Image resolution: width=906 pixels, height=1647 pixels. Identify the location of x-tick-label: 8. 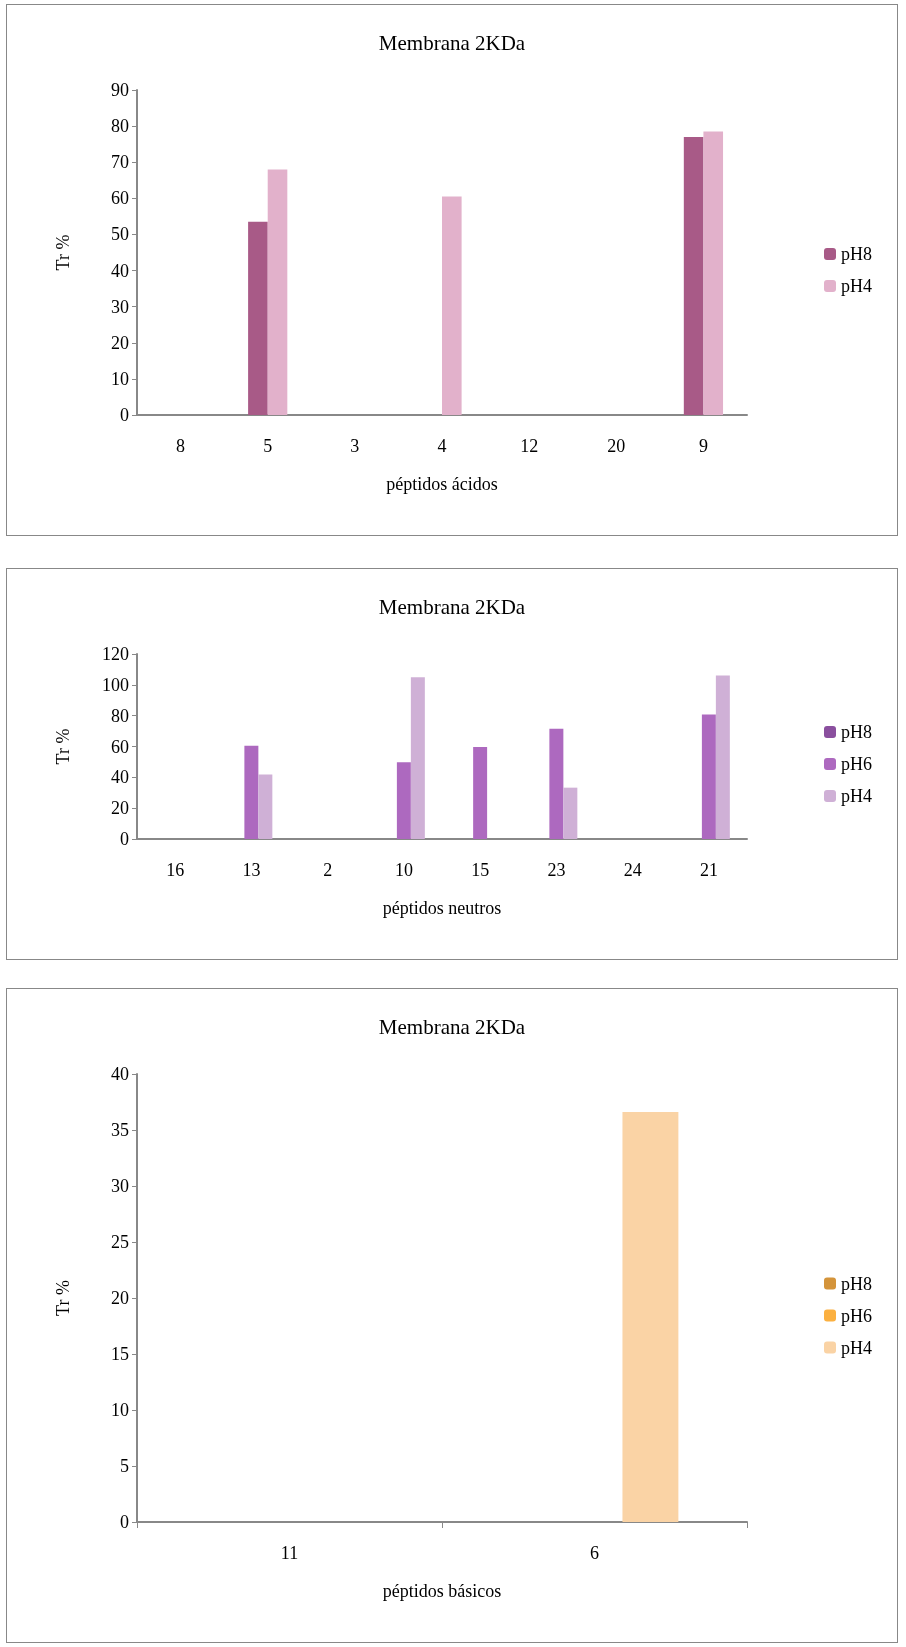
(181, 446).